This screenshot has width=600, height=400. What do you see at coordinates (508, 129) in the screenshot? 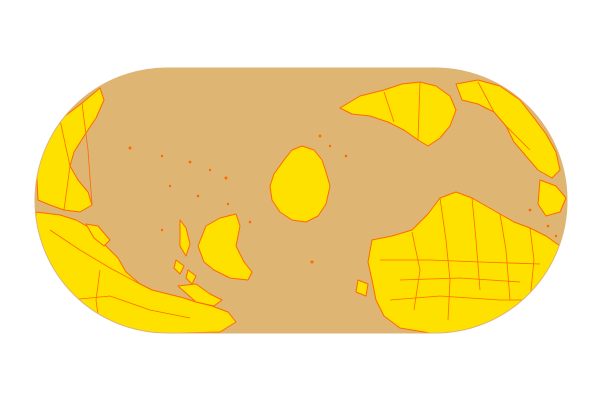
I see `landmass-upper-right-east` at bounding box center [508, 129].